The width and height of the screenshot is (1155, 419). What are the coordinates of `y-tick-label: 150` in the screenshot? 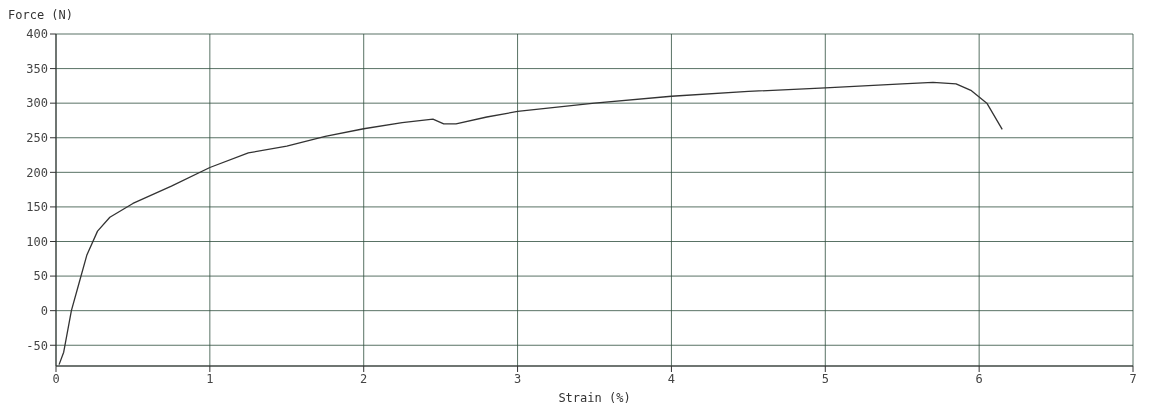 It's located at (37, 207).